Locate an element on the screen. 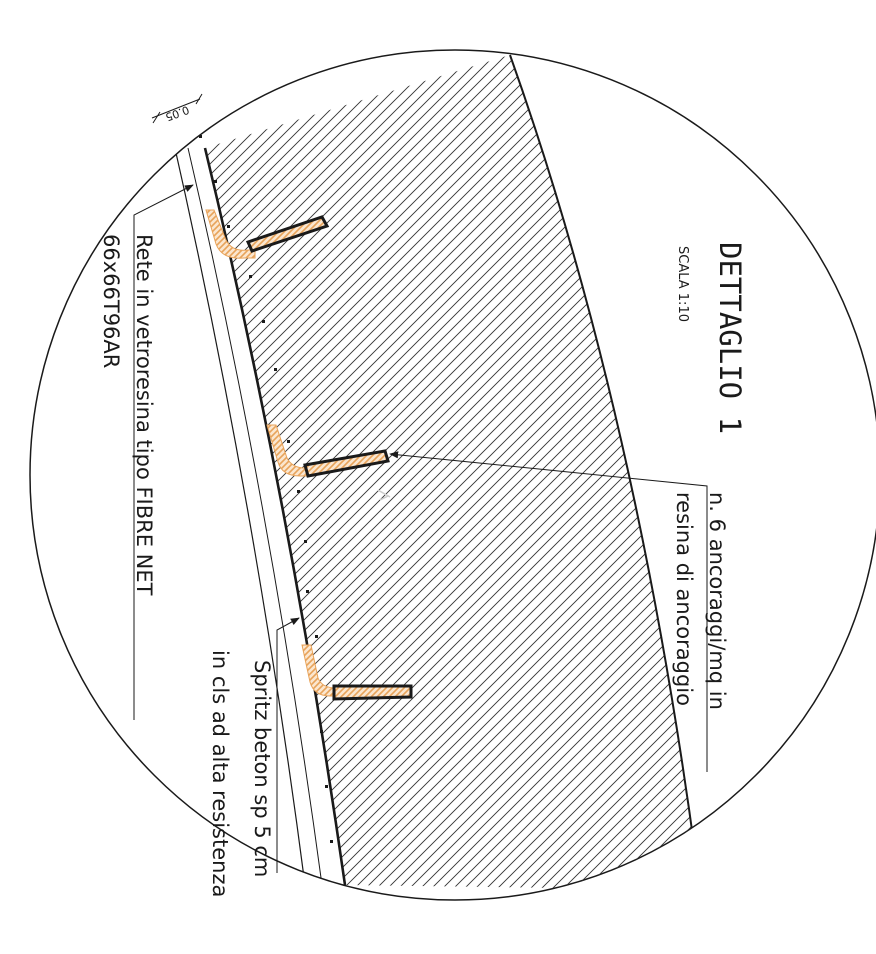  mesh-callout-line1: Rete in vetroresina tipo FIBRE NET is located at coordinates (144, 415).